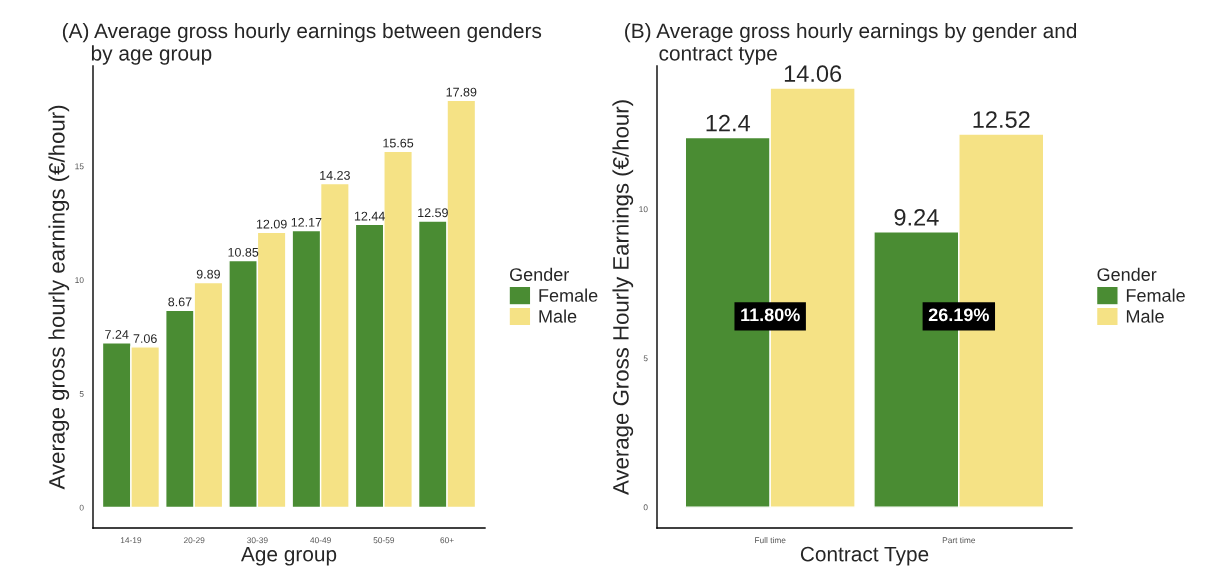 This screenshot has height=572, width=1209. What do you see at coordinates (257, 540) in the screenshot?
I see `x-tick-label: 30-39` at bounding box center [257, 540].